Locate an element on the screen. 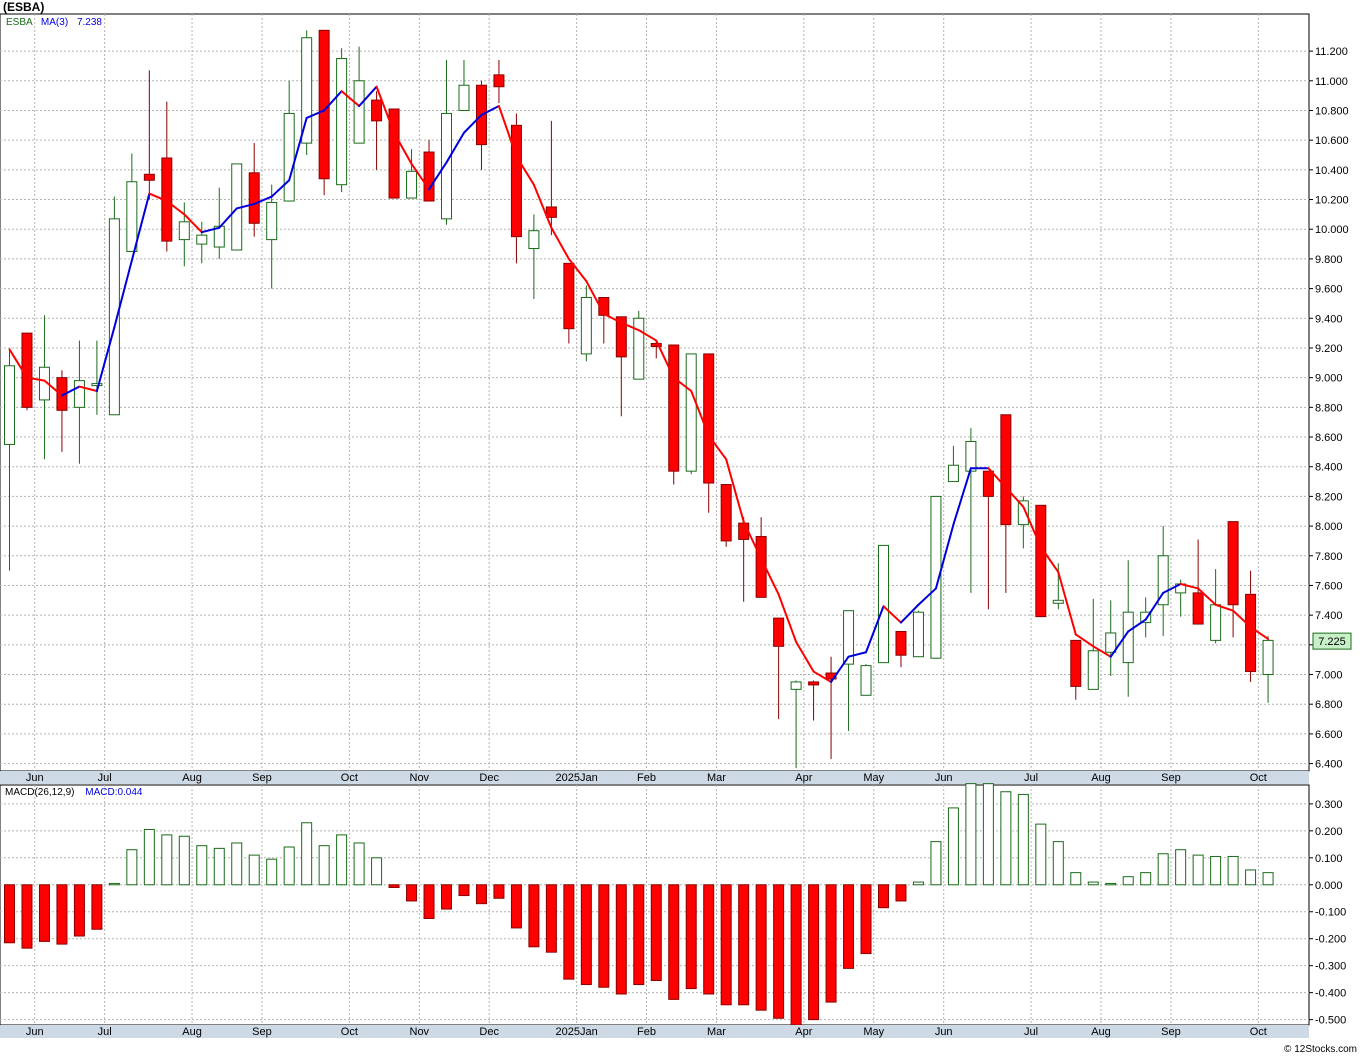 The height and width of the screenshot is (1056, 1360). price-tick-label: 6.600 is located at coordinates (1329, 735).